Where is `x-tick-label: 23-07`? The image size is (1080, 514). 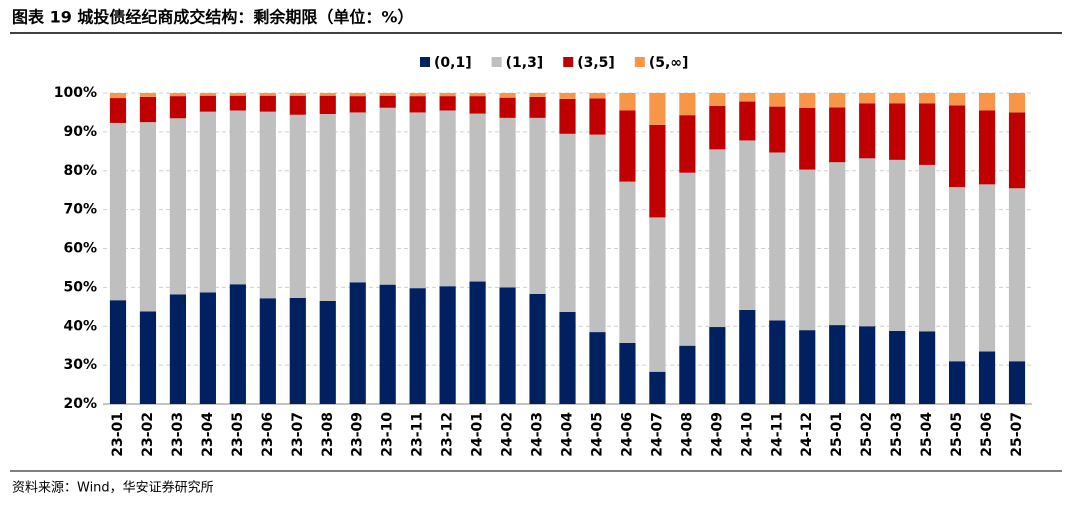 x-tick-label: 23-07 is located at coordinates (298, 434).